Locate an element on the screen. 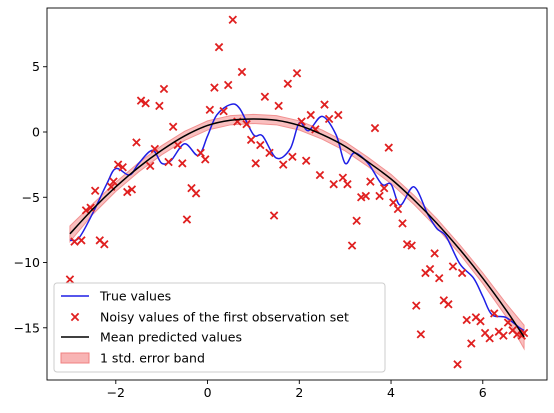 Image resolution: width=554 pixels, height=413 pixels. legend-swatch-noisy is located at coordinates (75, 317).